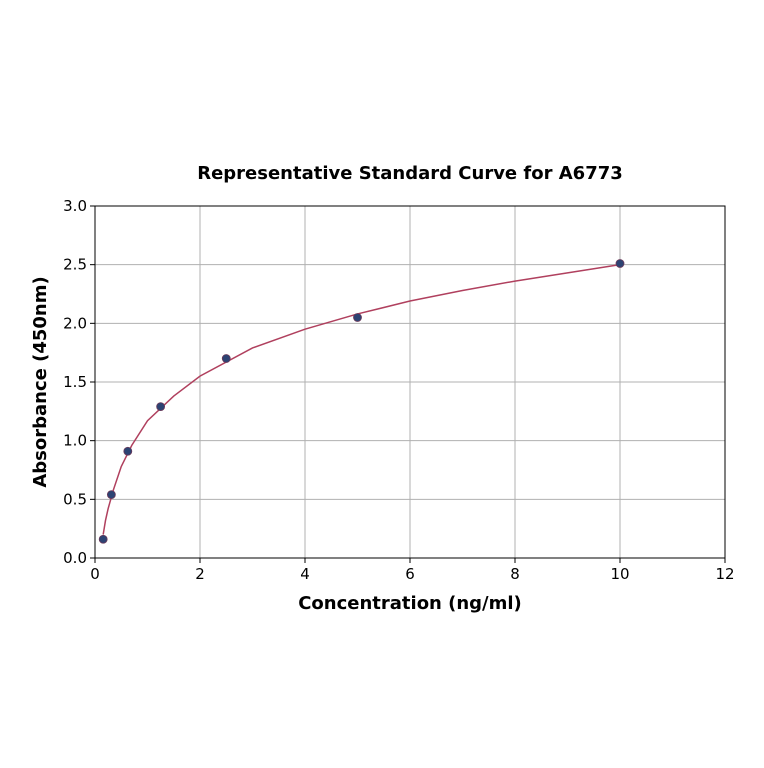 The width and height of the screenshot is (764, 768). What do you see at coordinates (619, 574) in the screenshot?
I see `x-tick-label: 10` at bounding box center [619, 574].